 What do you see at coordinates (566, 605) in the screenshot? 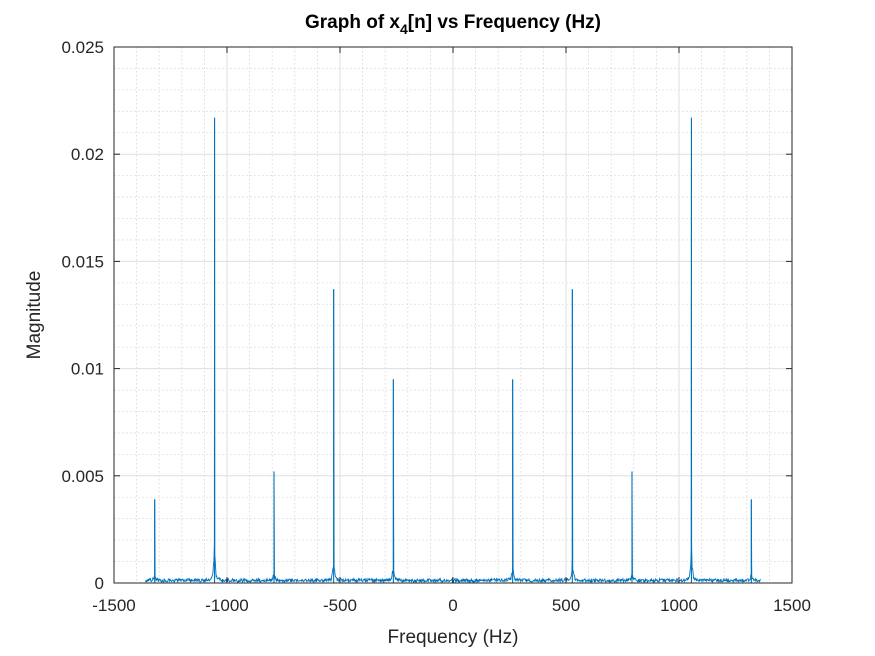
I see `x-tick-label: 500` at bounding box center [566, 605].